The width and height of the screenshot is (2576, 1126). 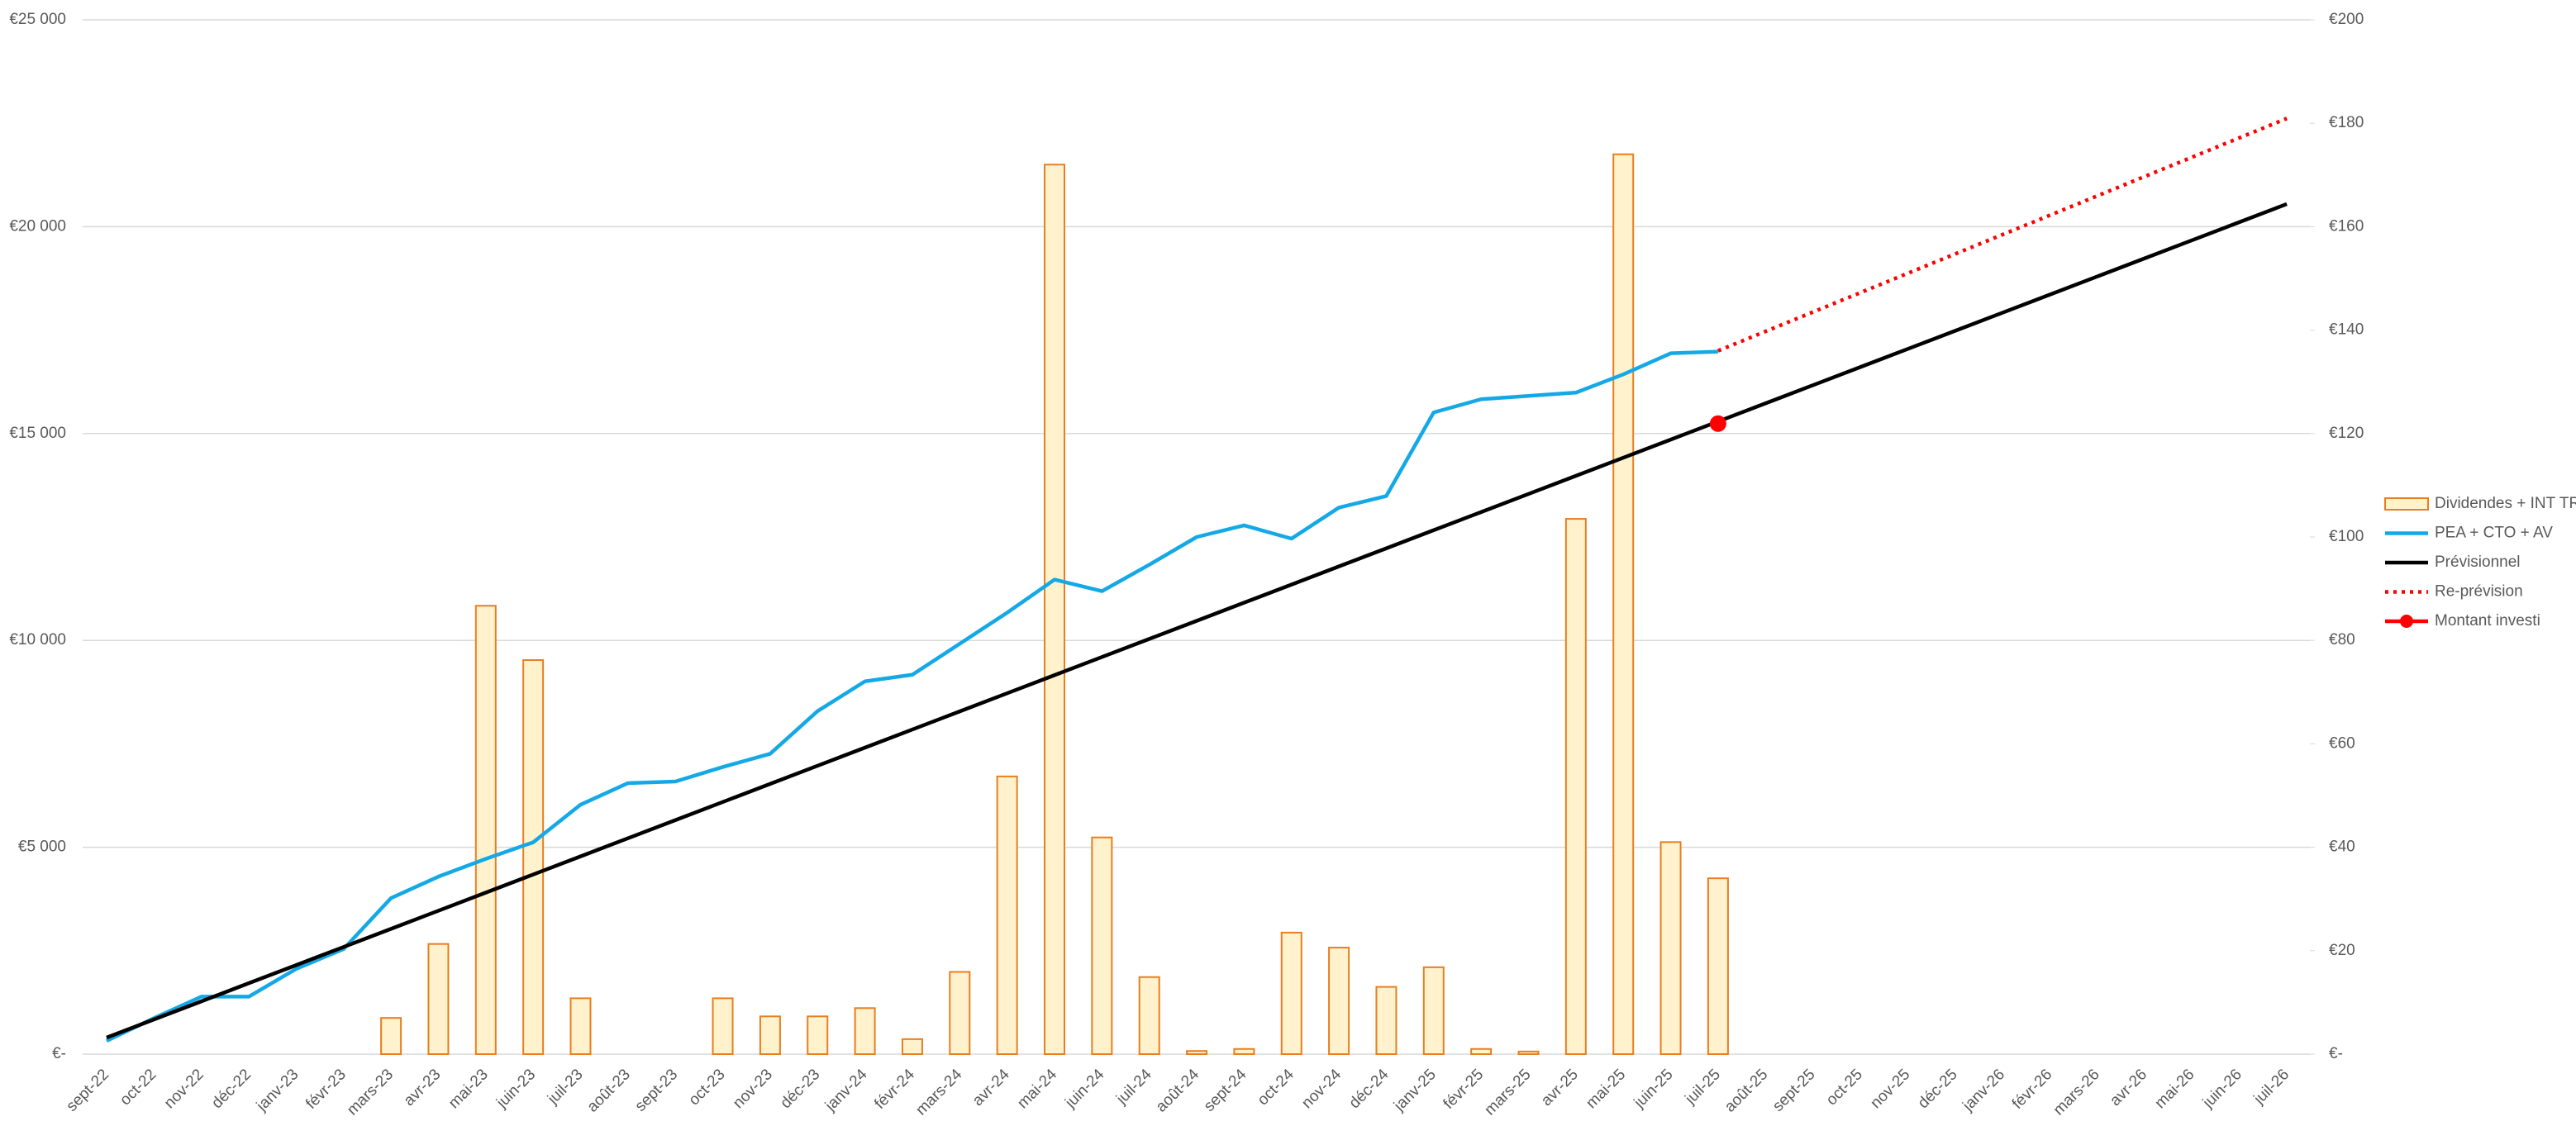 I want to click on x-tick-label: avr-23, so click(x=423, y=1087).